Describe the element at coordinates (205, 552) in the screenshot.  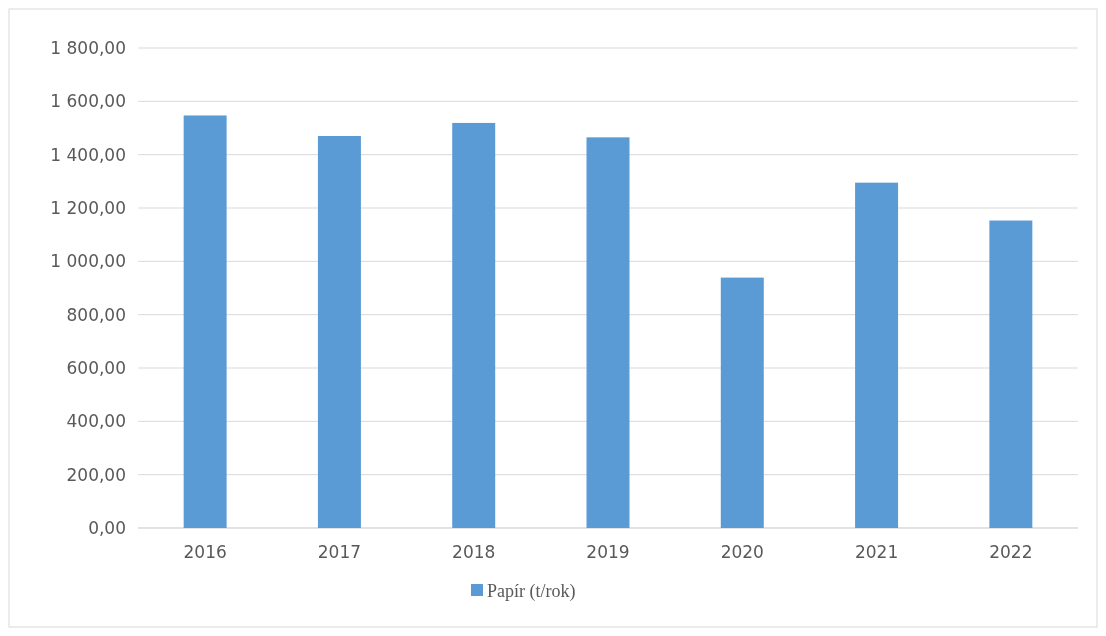
I see `x-tick-label: 2016` at that location.